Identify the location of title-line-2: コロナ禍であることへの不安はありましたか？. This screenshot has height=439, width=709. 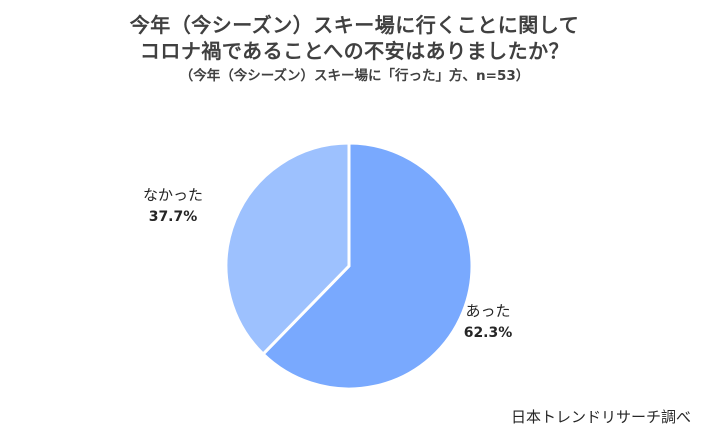
(354, 51).